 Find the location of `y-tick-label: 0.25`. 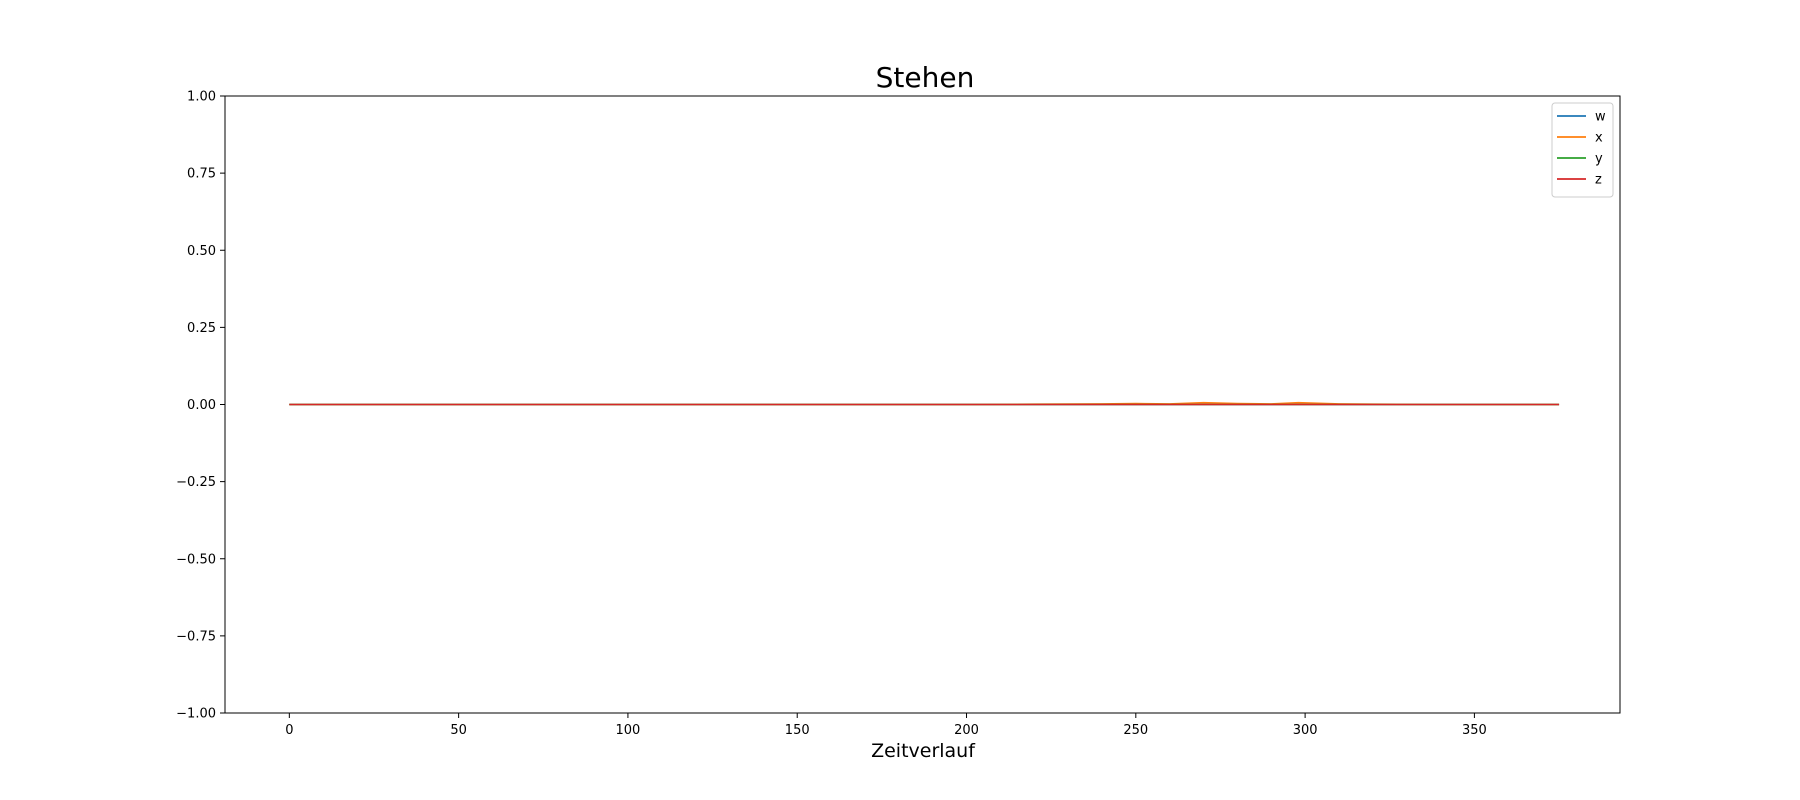

y-tick-label: 0.25 is located at coordinates (201, 328).